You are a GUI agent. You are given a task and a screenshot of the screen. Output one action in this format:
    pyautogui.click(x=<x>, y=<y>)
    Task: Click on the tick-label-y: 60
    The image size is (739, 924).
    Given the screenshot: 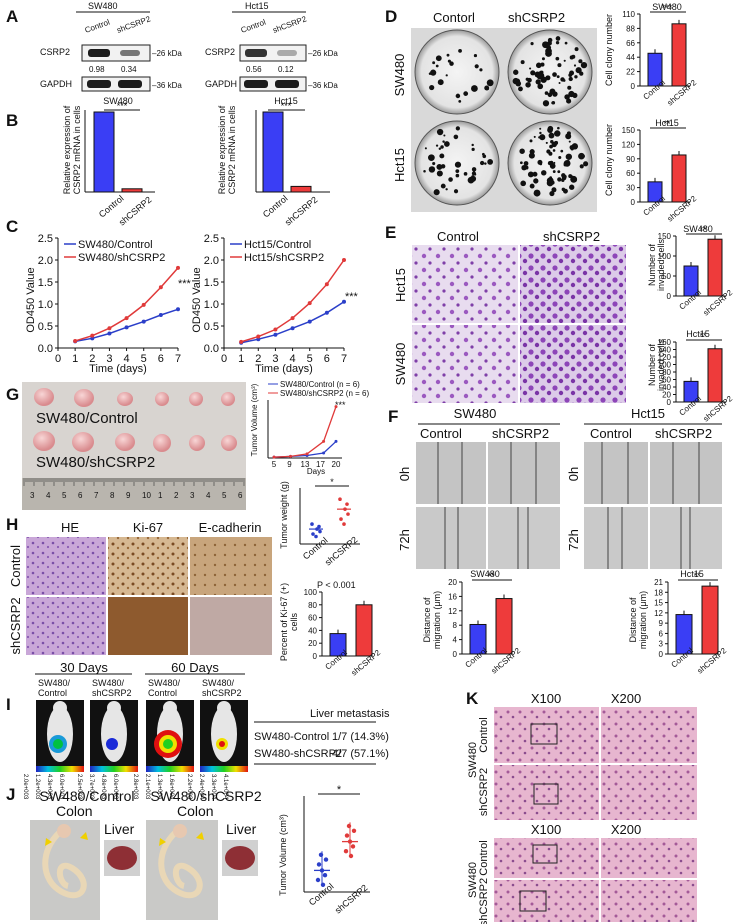 What is the action you would take?
    pyautogui.click(x=666, y=380)
    